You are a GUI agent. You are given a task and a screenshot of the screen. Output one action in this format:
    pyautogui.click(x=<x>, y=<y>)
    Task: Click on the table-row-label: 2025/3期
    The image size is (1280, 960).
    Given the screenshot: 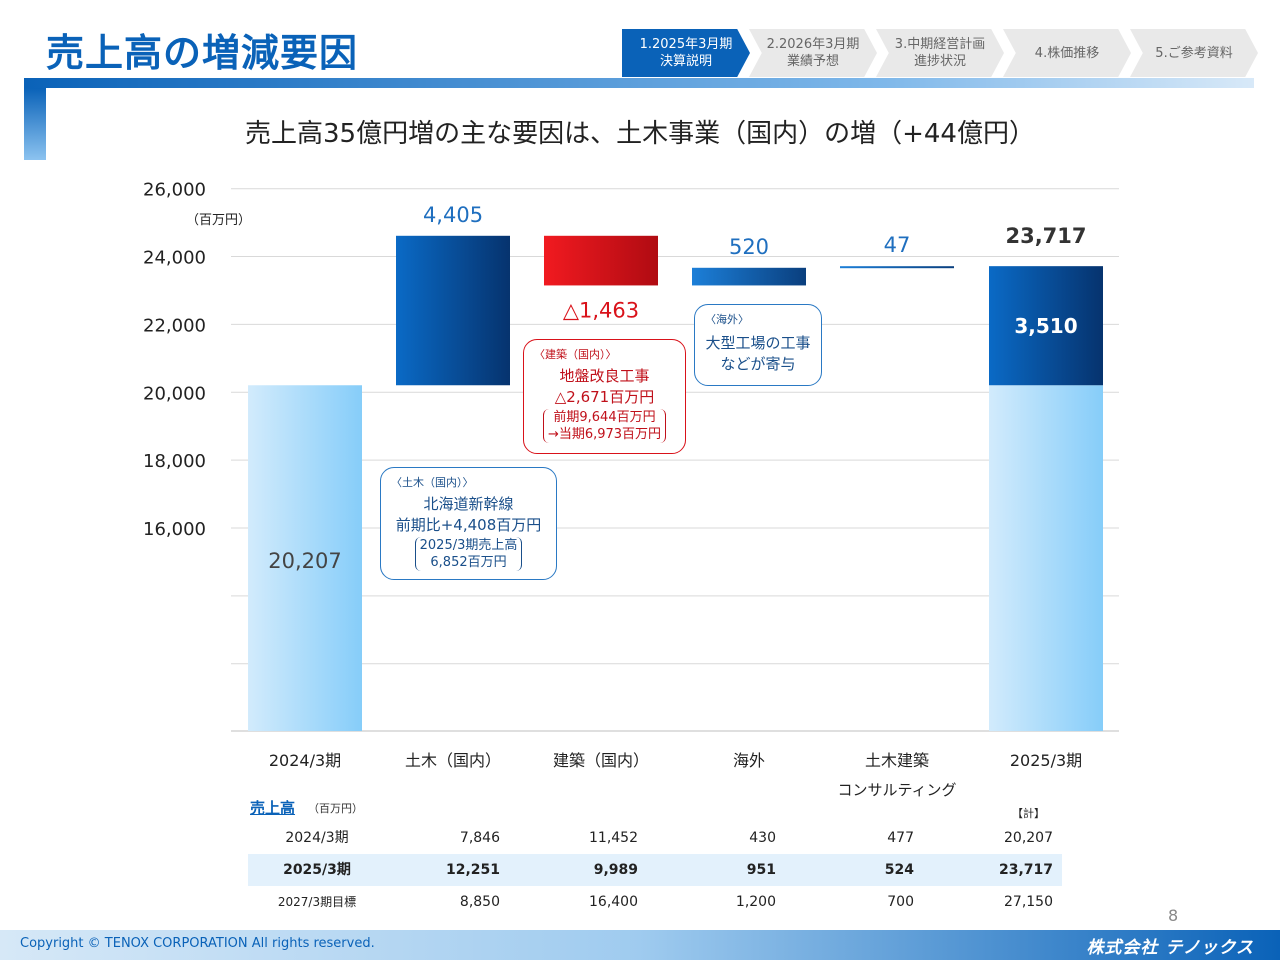 What is the action you would take?
    pyautogui.click(x=317, y=870)
    